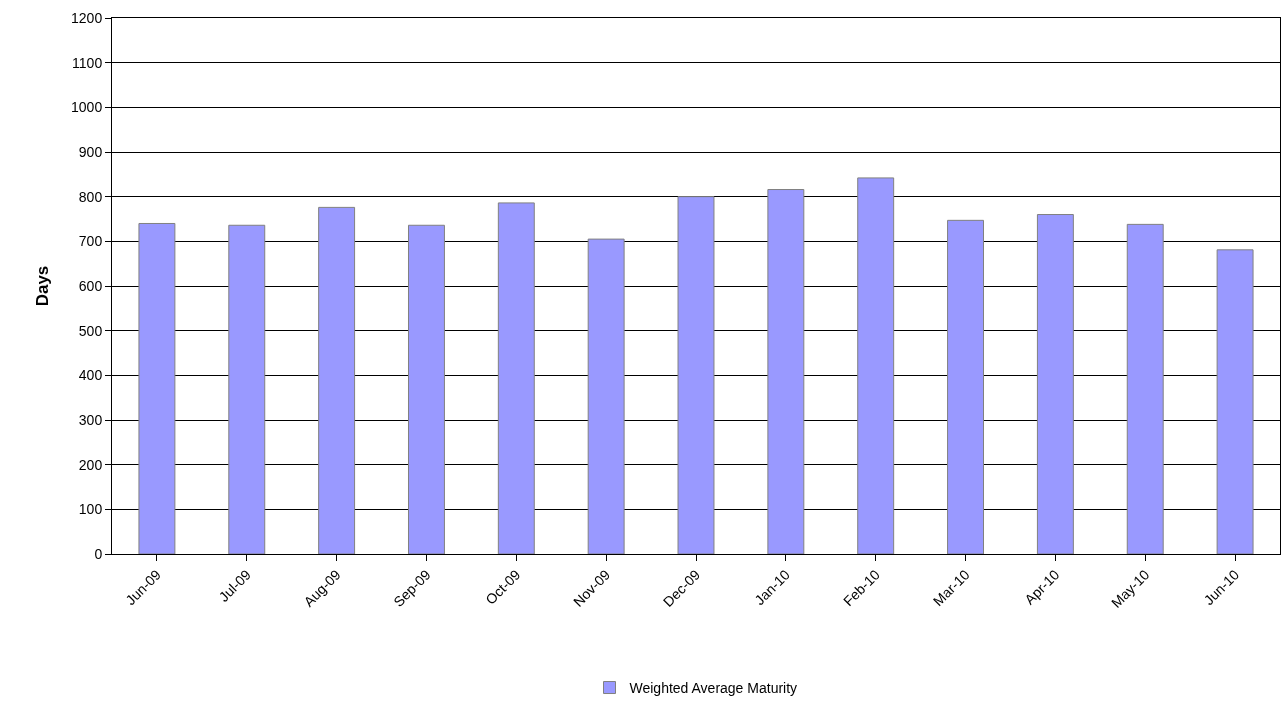 This screenshot has height=712, width=1288. What do you see at coordinates (98, 553) in the screenshot?
I see `y-tick-label: 0` at bounding box center [98, 553].